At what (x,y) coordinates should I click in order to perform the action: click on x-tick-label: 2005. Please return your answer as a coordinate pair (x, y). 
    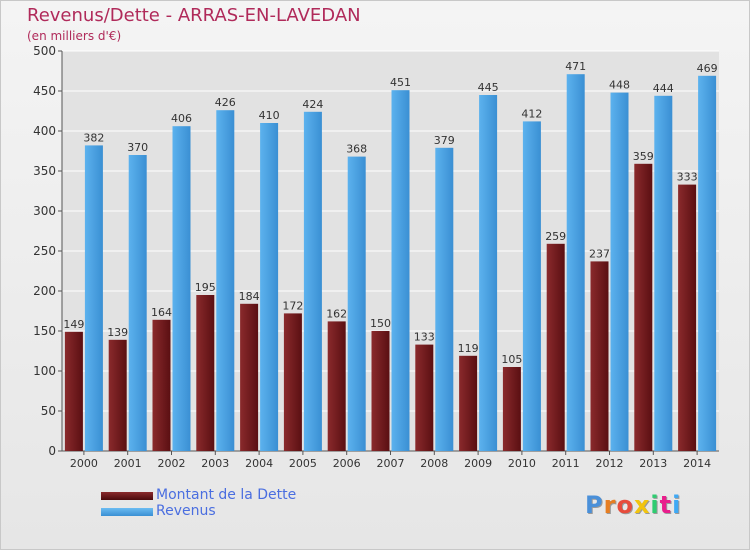
    Looking at the image, I should click on (303, 463).